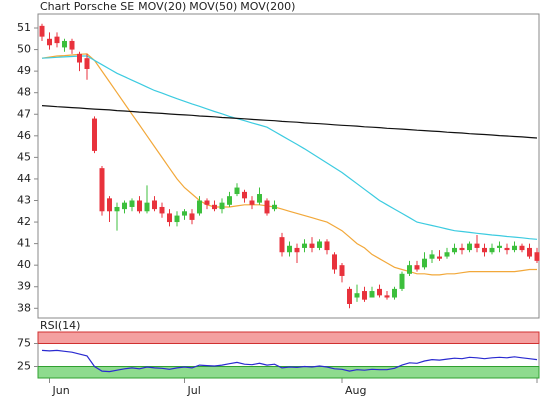 Image resolution: width=540 pixels, height=400 pixels. I want to click on y-tick-label: 41, so click(24, 243).